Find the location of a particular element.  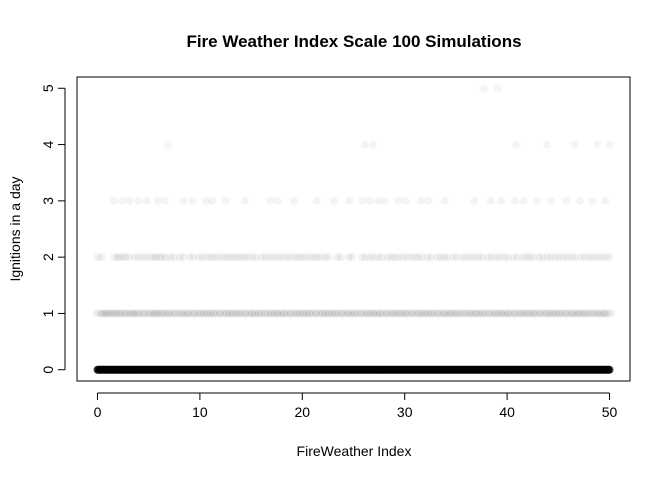

y-axis: 0 1 2 3 4 5 is located at coordinates (53, 229).